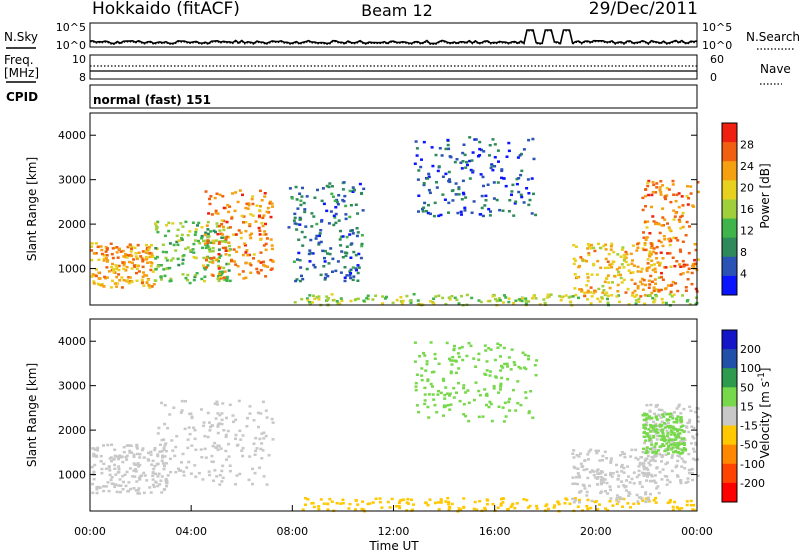 The width and height of the screenshot is (800, 554). Describe the element at coordinates (773, 37) in the screenshot. I see `nsearch-label: N.Search` at that location.